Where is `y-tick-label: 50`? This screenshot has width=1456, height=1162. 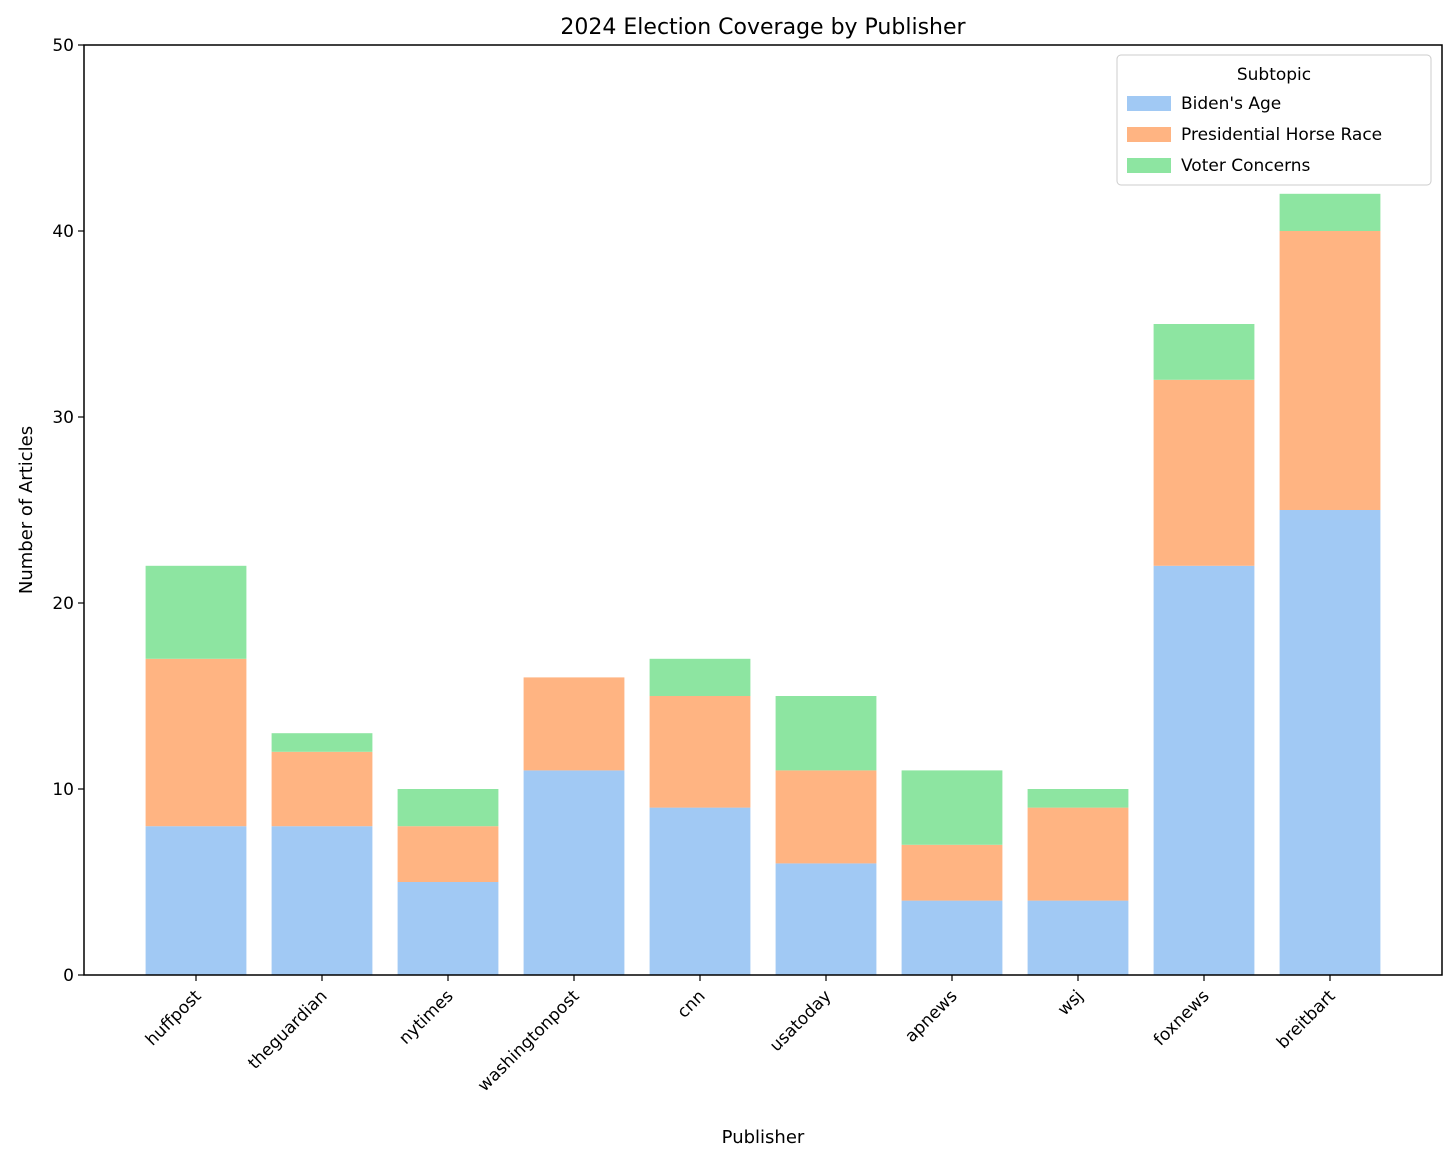
y-tick-label: 50 is located at coordinates (63, 46).